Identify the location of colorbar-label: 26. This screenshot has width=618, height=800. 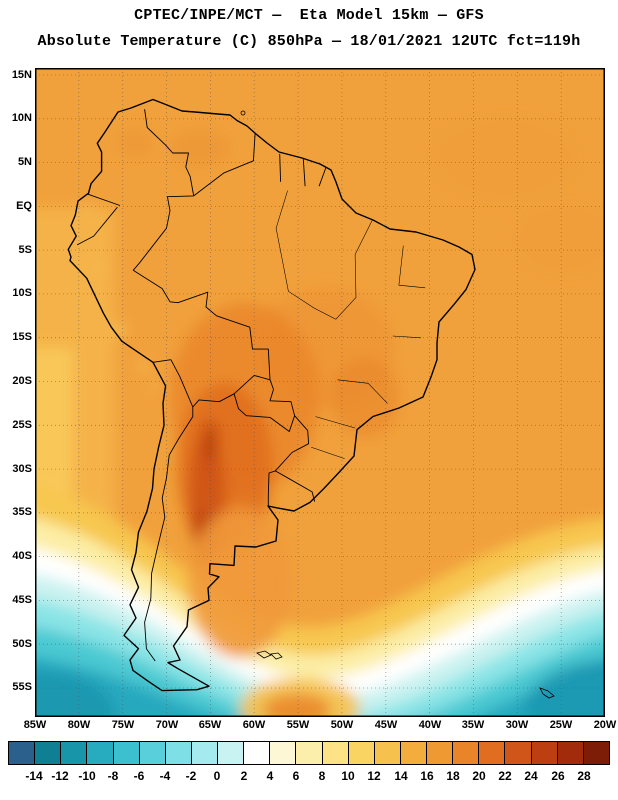
(558, 776).